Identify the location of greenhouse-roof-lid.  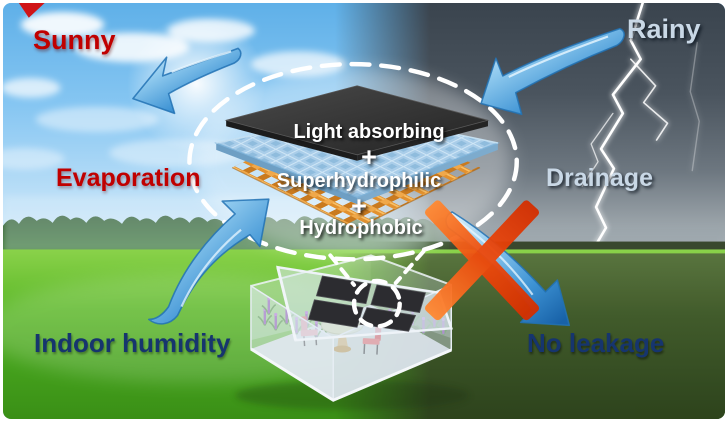
(364, 303).